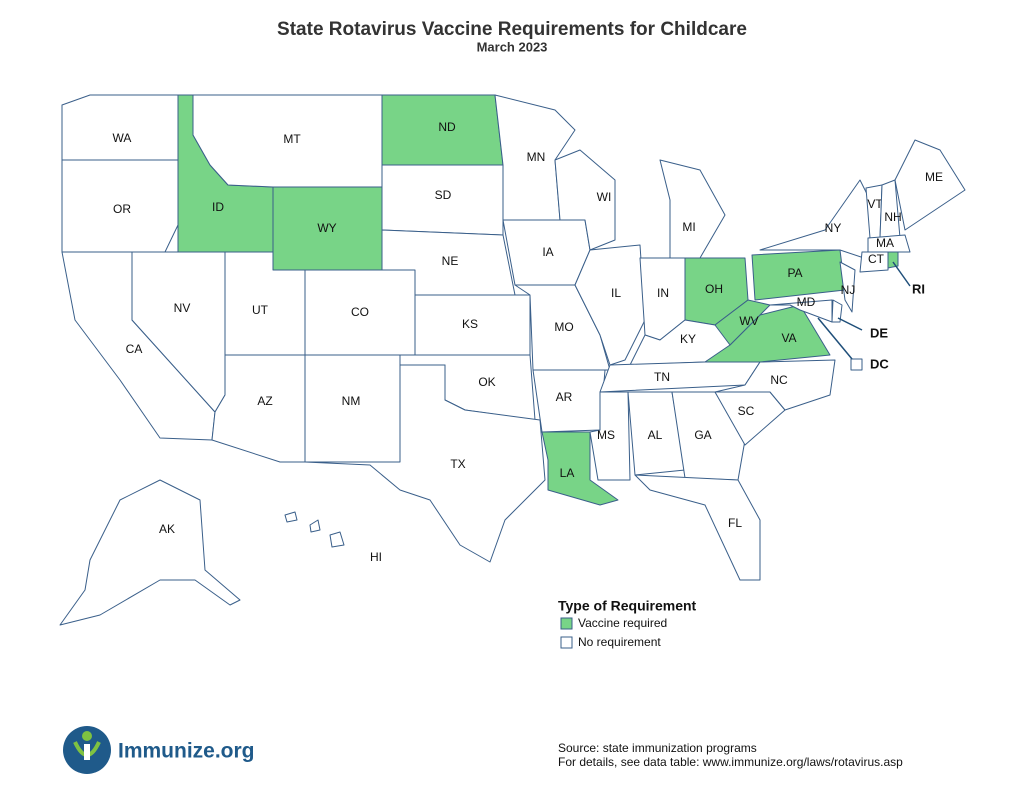 Image resolution: width=1024 pixels, height=791 pixels. I want to click on state-label: WA, so click(122, 138).